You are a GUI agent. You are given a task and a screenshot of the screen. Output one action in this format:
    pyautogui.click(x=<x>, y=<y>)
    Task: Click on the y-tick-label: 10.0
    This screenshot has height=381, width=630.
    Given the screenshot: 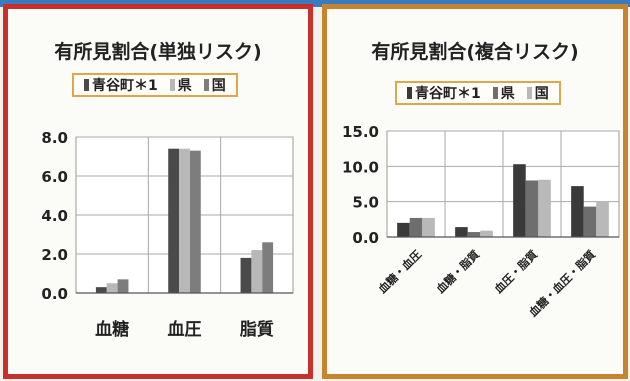 What is the action you would take?
    pyautogui.click(x=360, y=167)
    